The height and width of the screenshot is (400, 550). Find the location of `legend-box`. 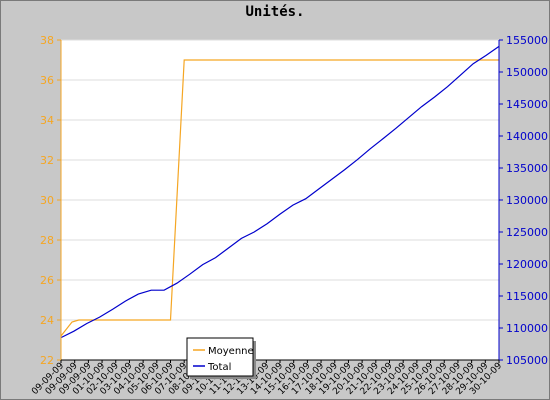

legend-box is located at coordinates (220, 357).